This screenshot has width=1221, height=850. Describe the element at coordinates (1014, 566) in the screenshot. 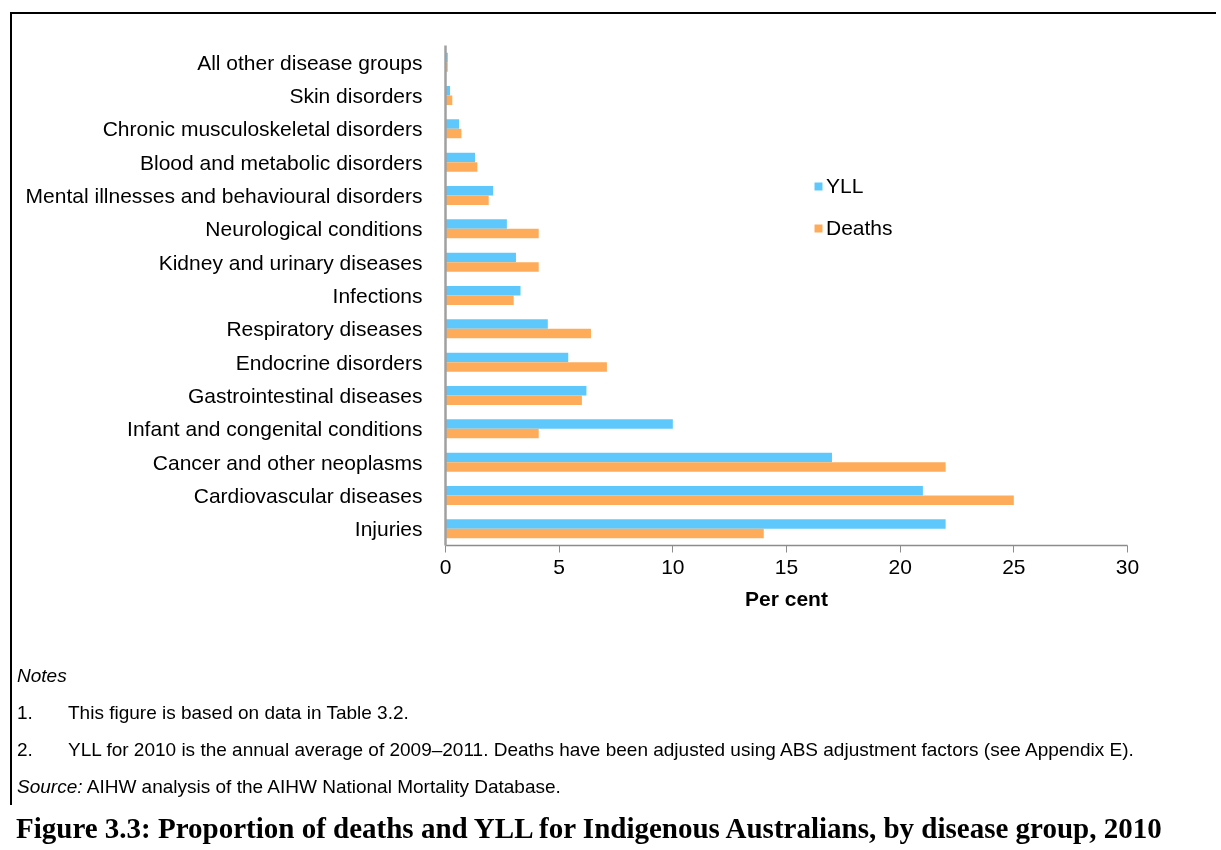

I see `x-tick-label: 25` at that location.